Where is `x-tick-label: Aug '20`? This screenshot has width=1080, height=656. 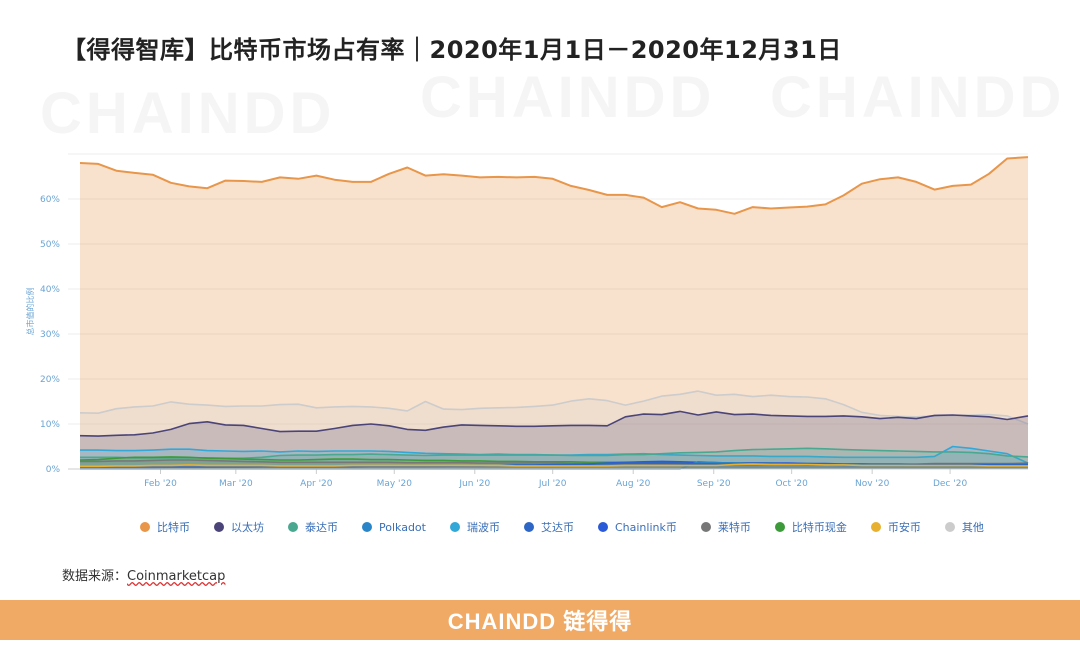 x-tick-label: Aug '20 is located at coordinates (633, 484).